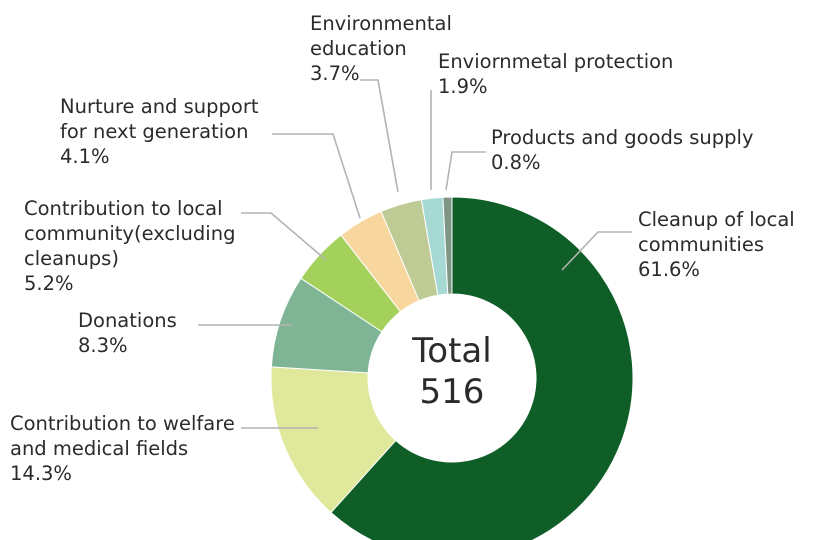 Image resolution: width=818 pixels, height=540 pixels. Describe the element at coordinates (154, 131) in the screenshot. I see `slice-category-label: for next generation` at that location.